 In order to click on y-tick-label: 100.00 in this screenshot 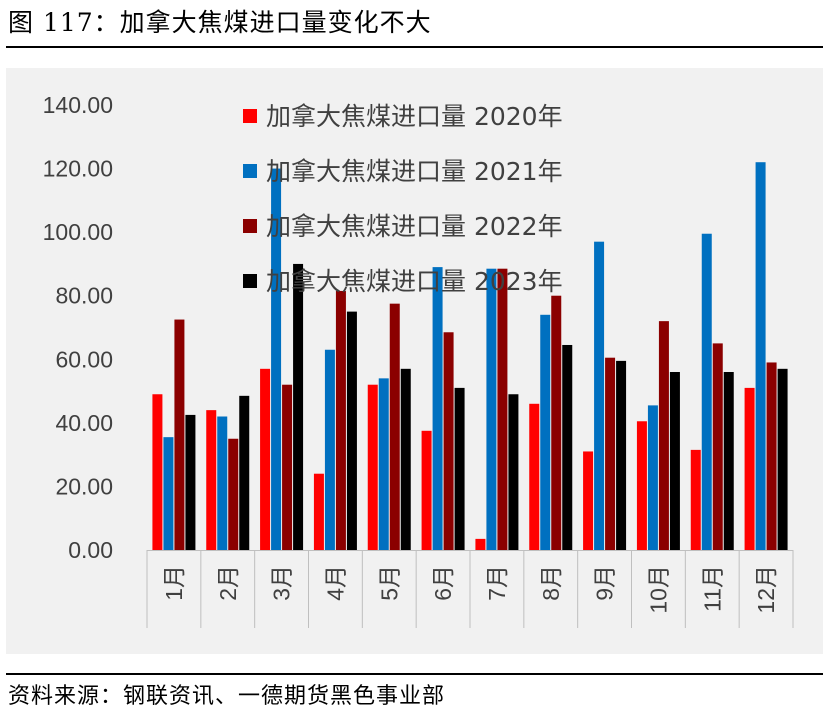, I will do `click(78, 232)`.